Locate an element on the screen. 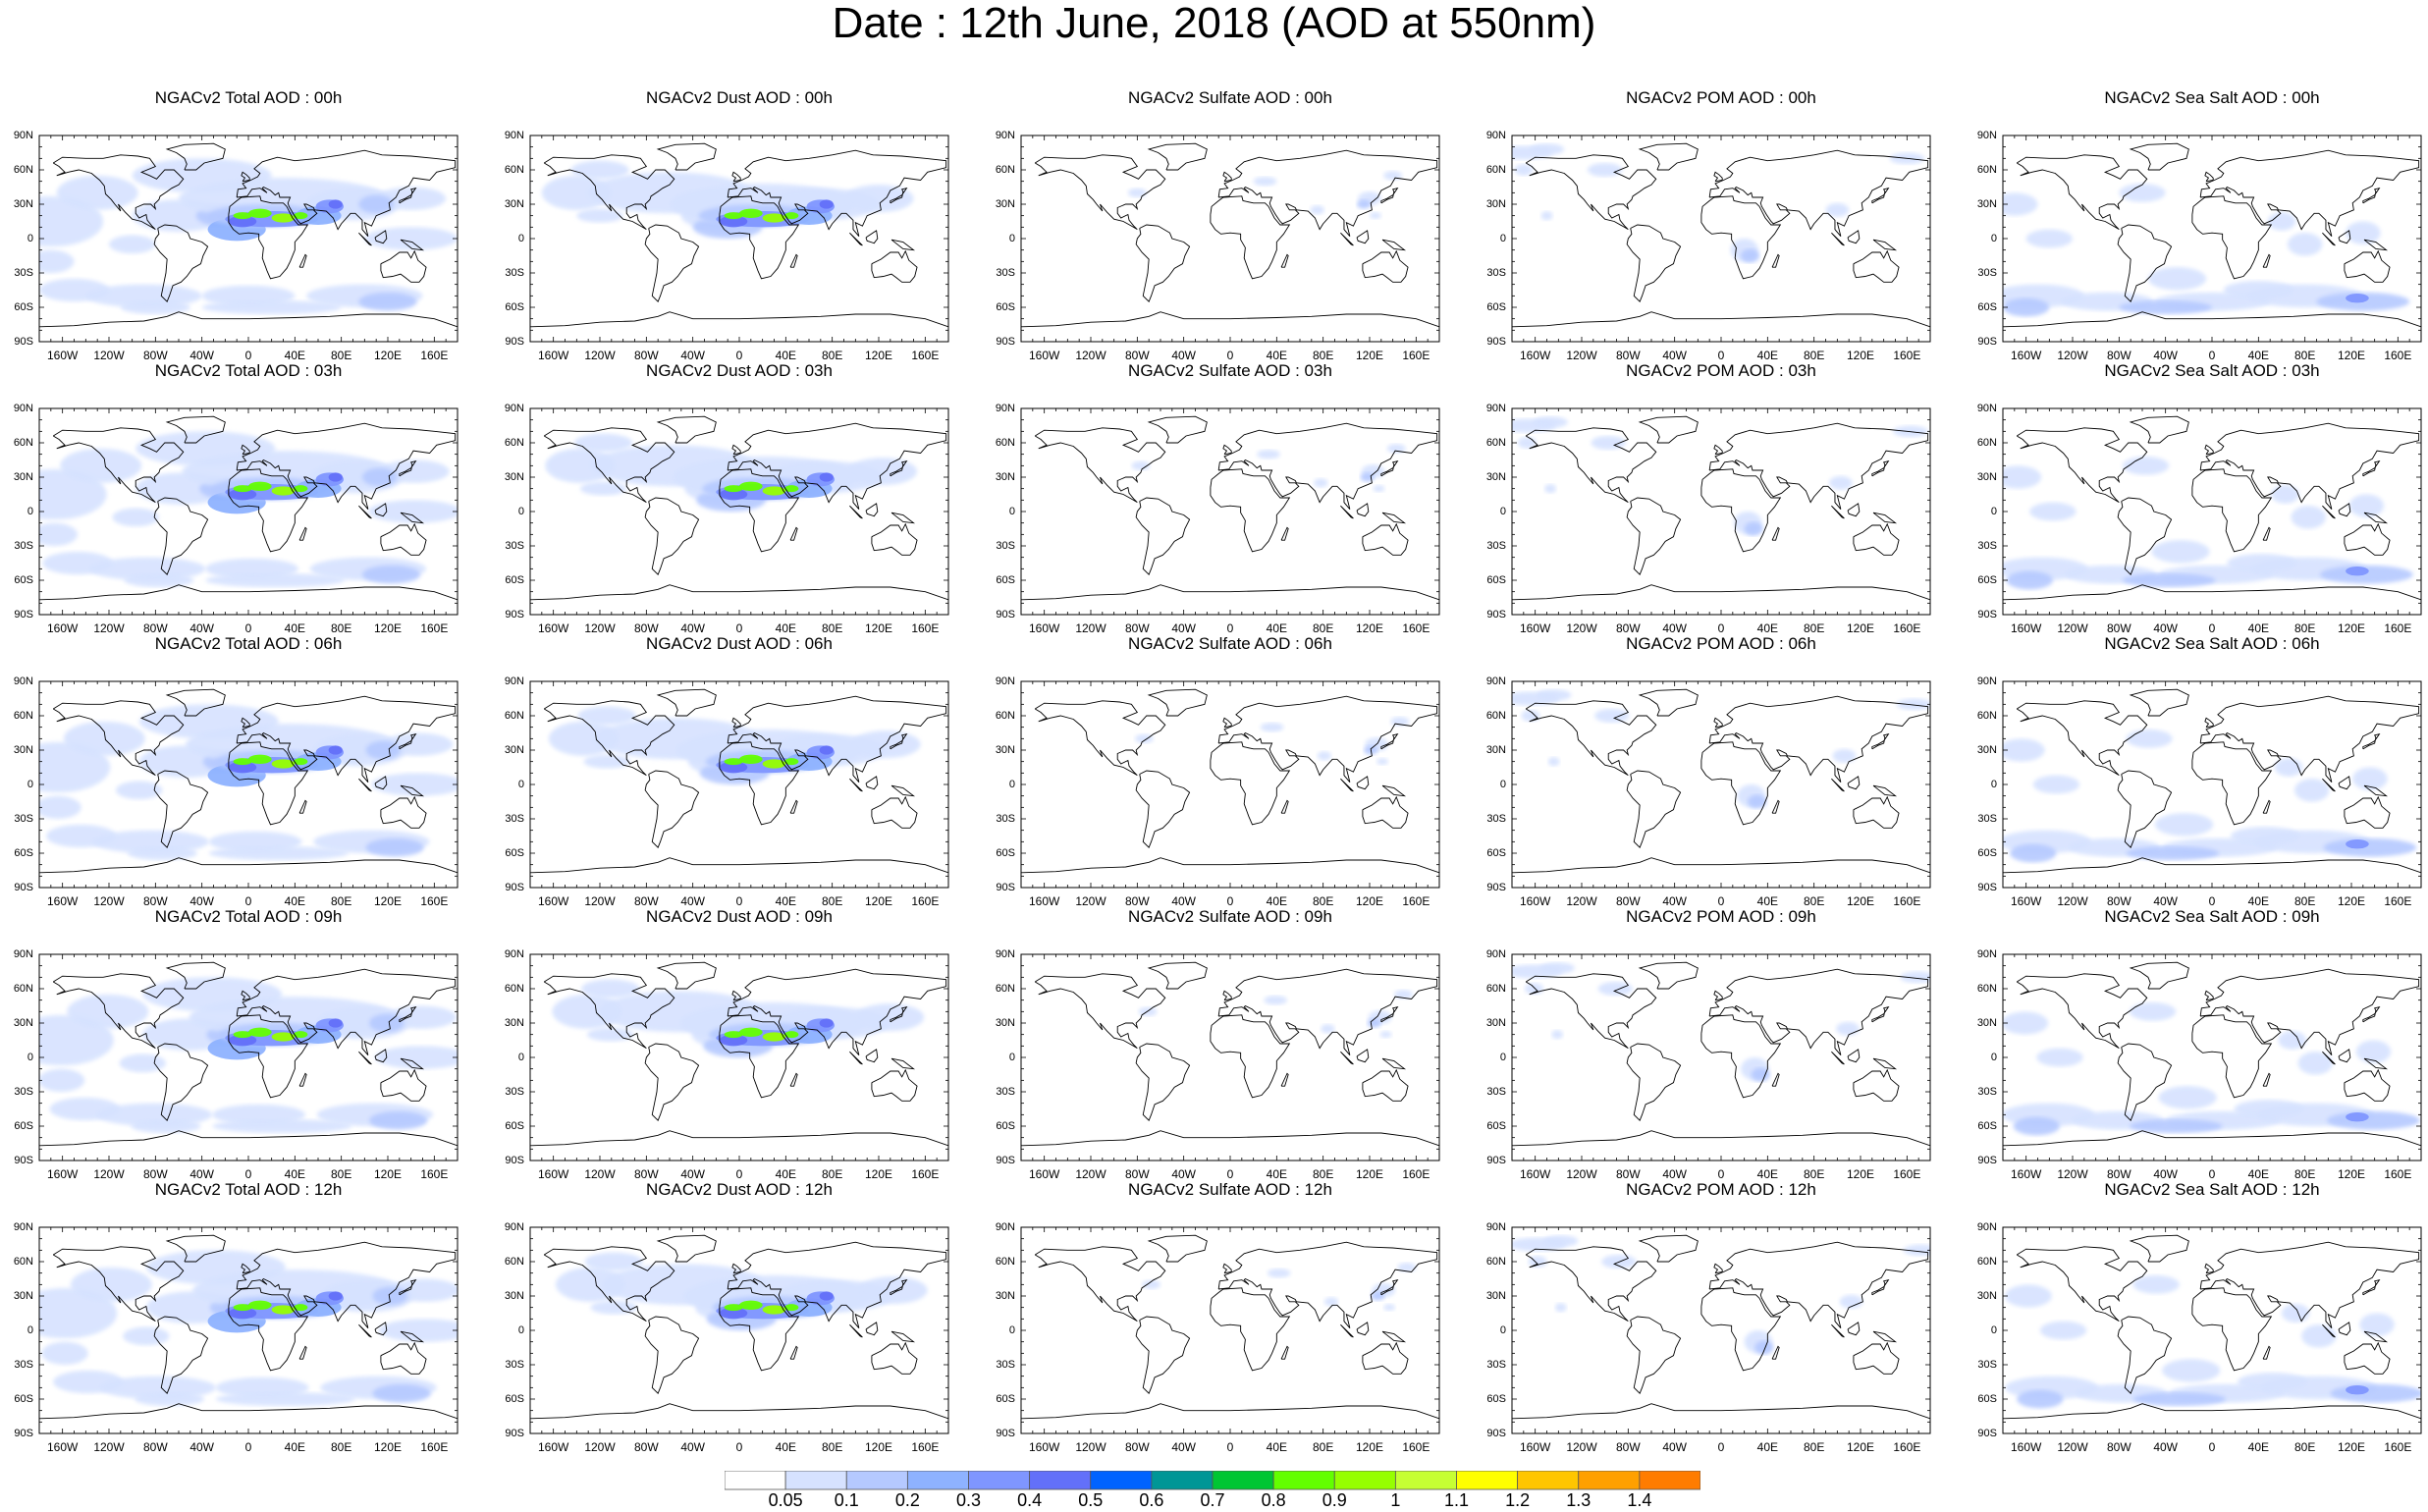  lon-label: 160W is located at coordinates (1535, 1447).